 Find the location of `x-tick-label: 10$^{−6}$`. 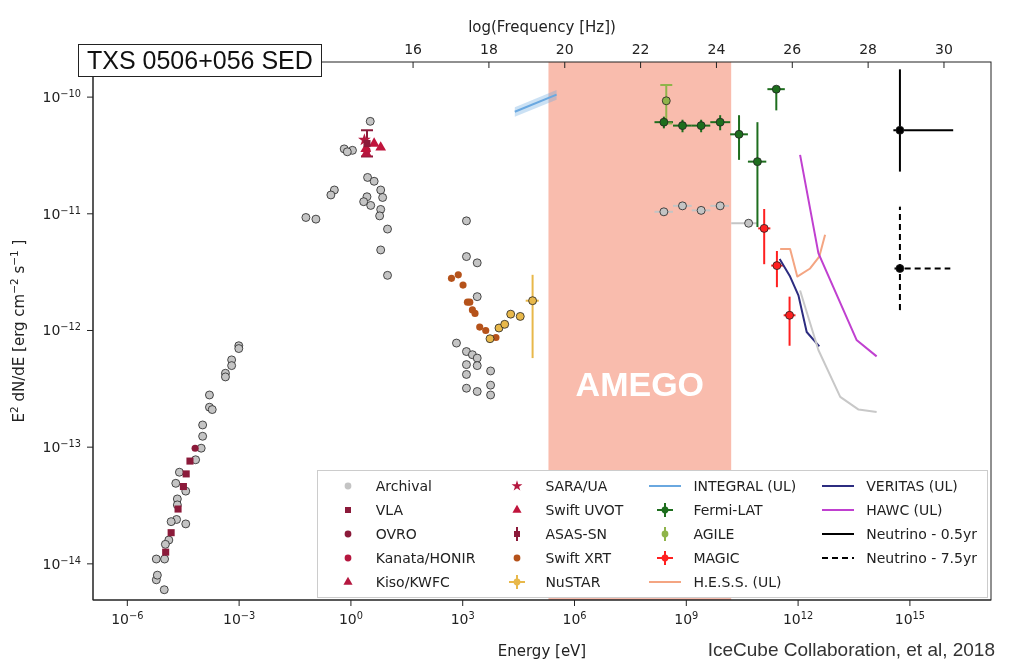

x-tick-label: 10$^{−6}$ is located at coordinates (127, 618).